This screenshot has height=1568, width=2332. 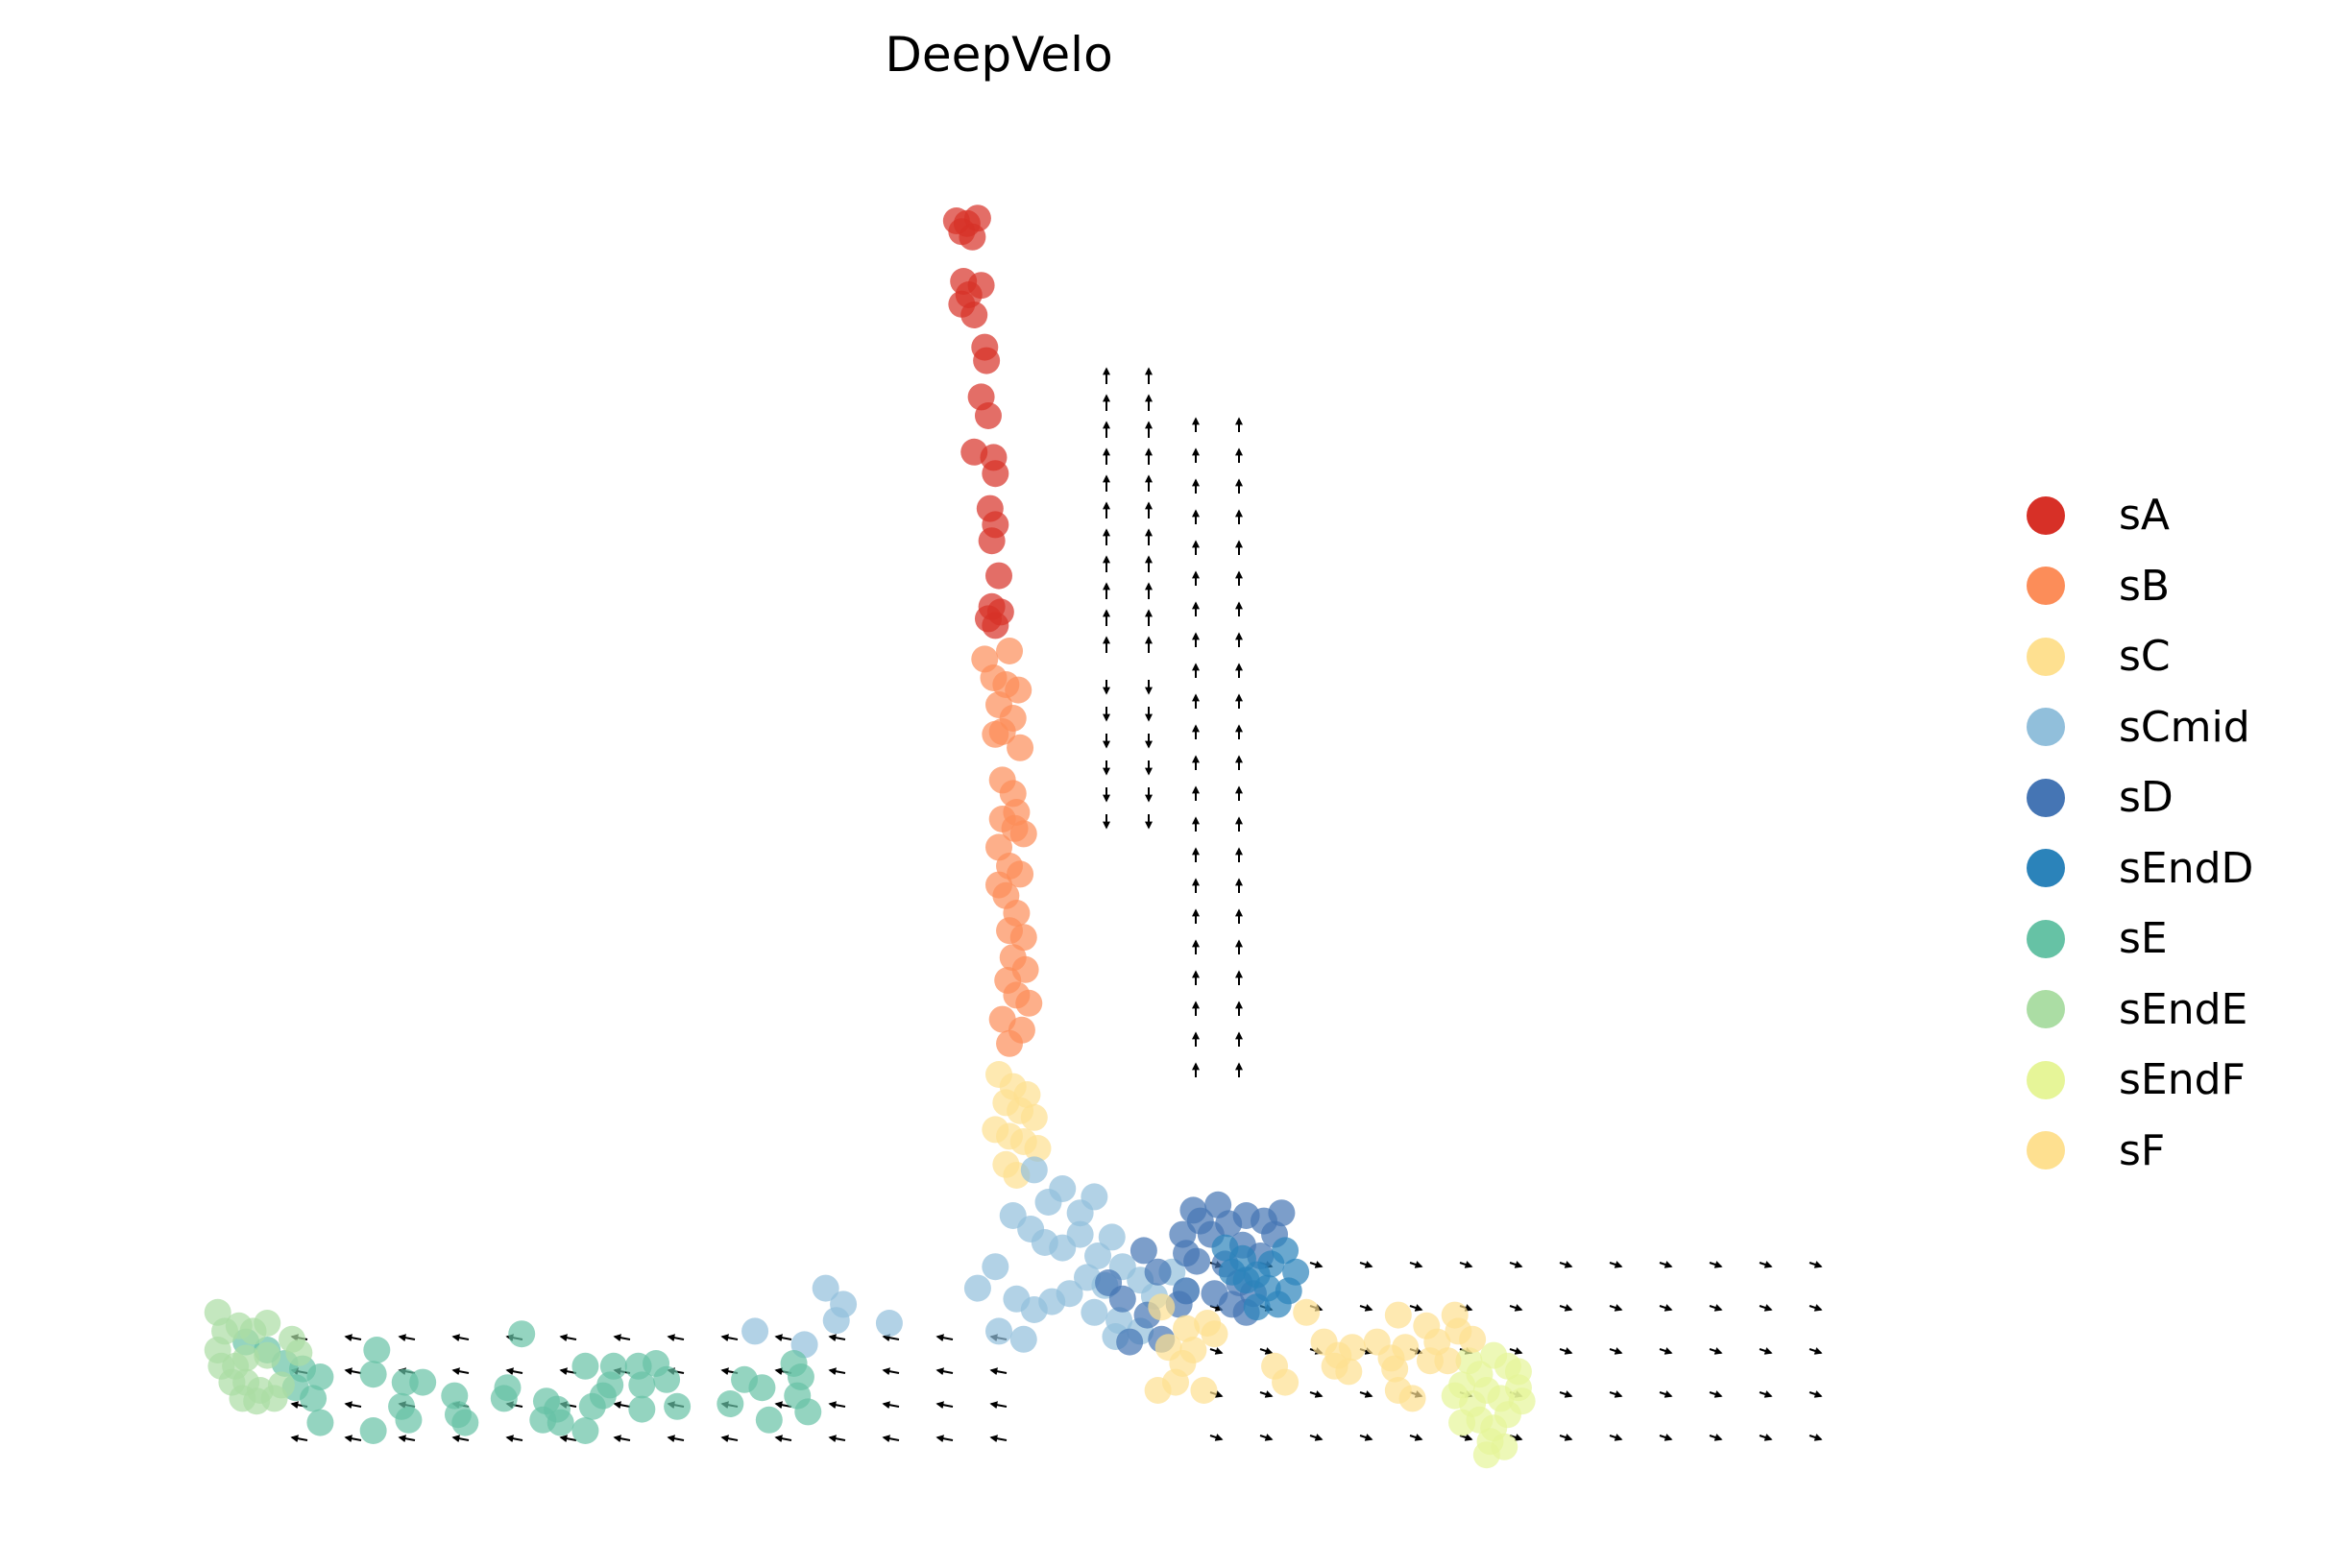 I want to click on legend-item-sEndE: sEndE, so click(x=2170, y=1010).